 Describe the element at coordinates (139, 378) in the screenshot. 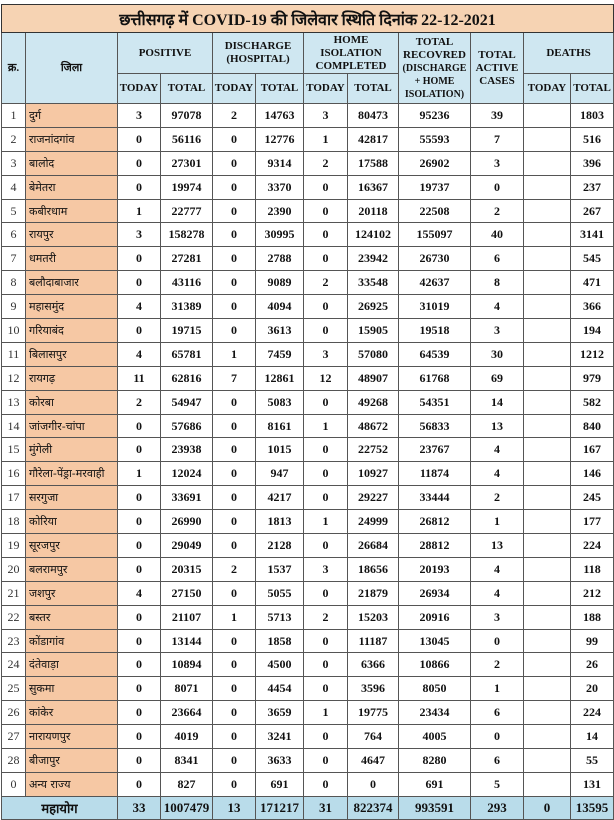

I see `cell-positive-today: 11` at that location.